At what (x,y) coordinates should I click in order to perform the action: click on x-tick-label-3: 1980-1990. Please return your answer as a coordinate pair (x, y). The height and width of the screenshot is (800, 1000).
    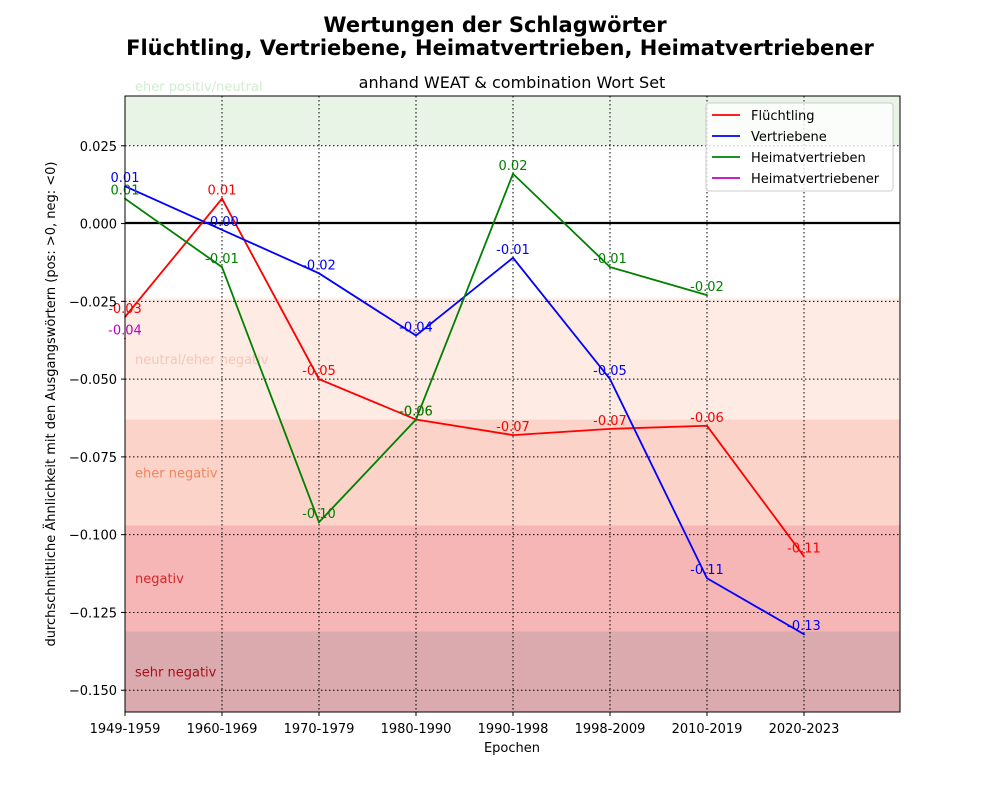
    Looking at the image, I should click on (416, 729).